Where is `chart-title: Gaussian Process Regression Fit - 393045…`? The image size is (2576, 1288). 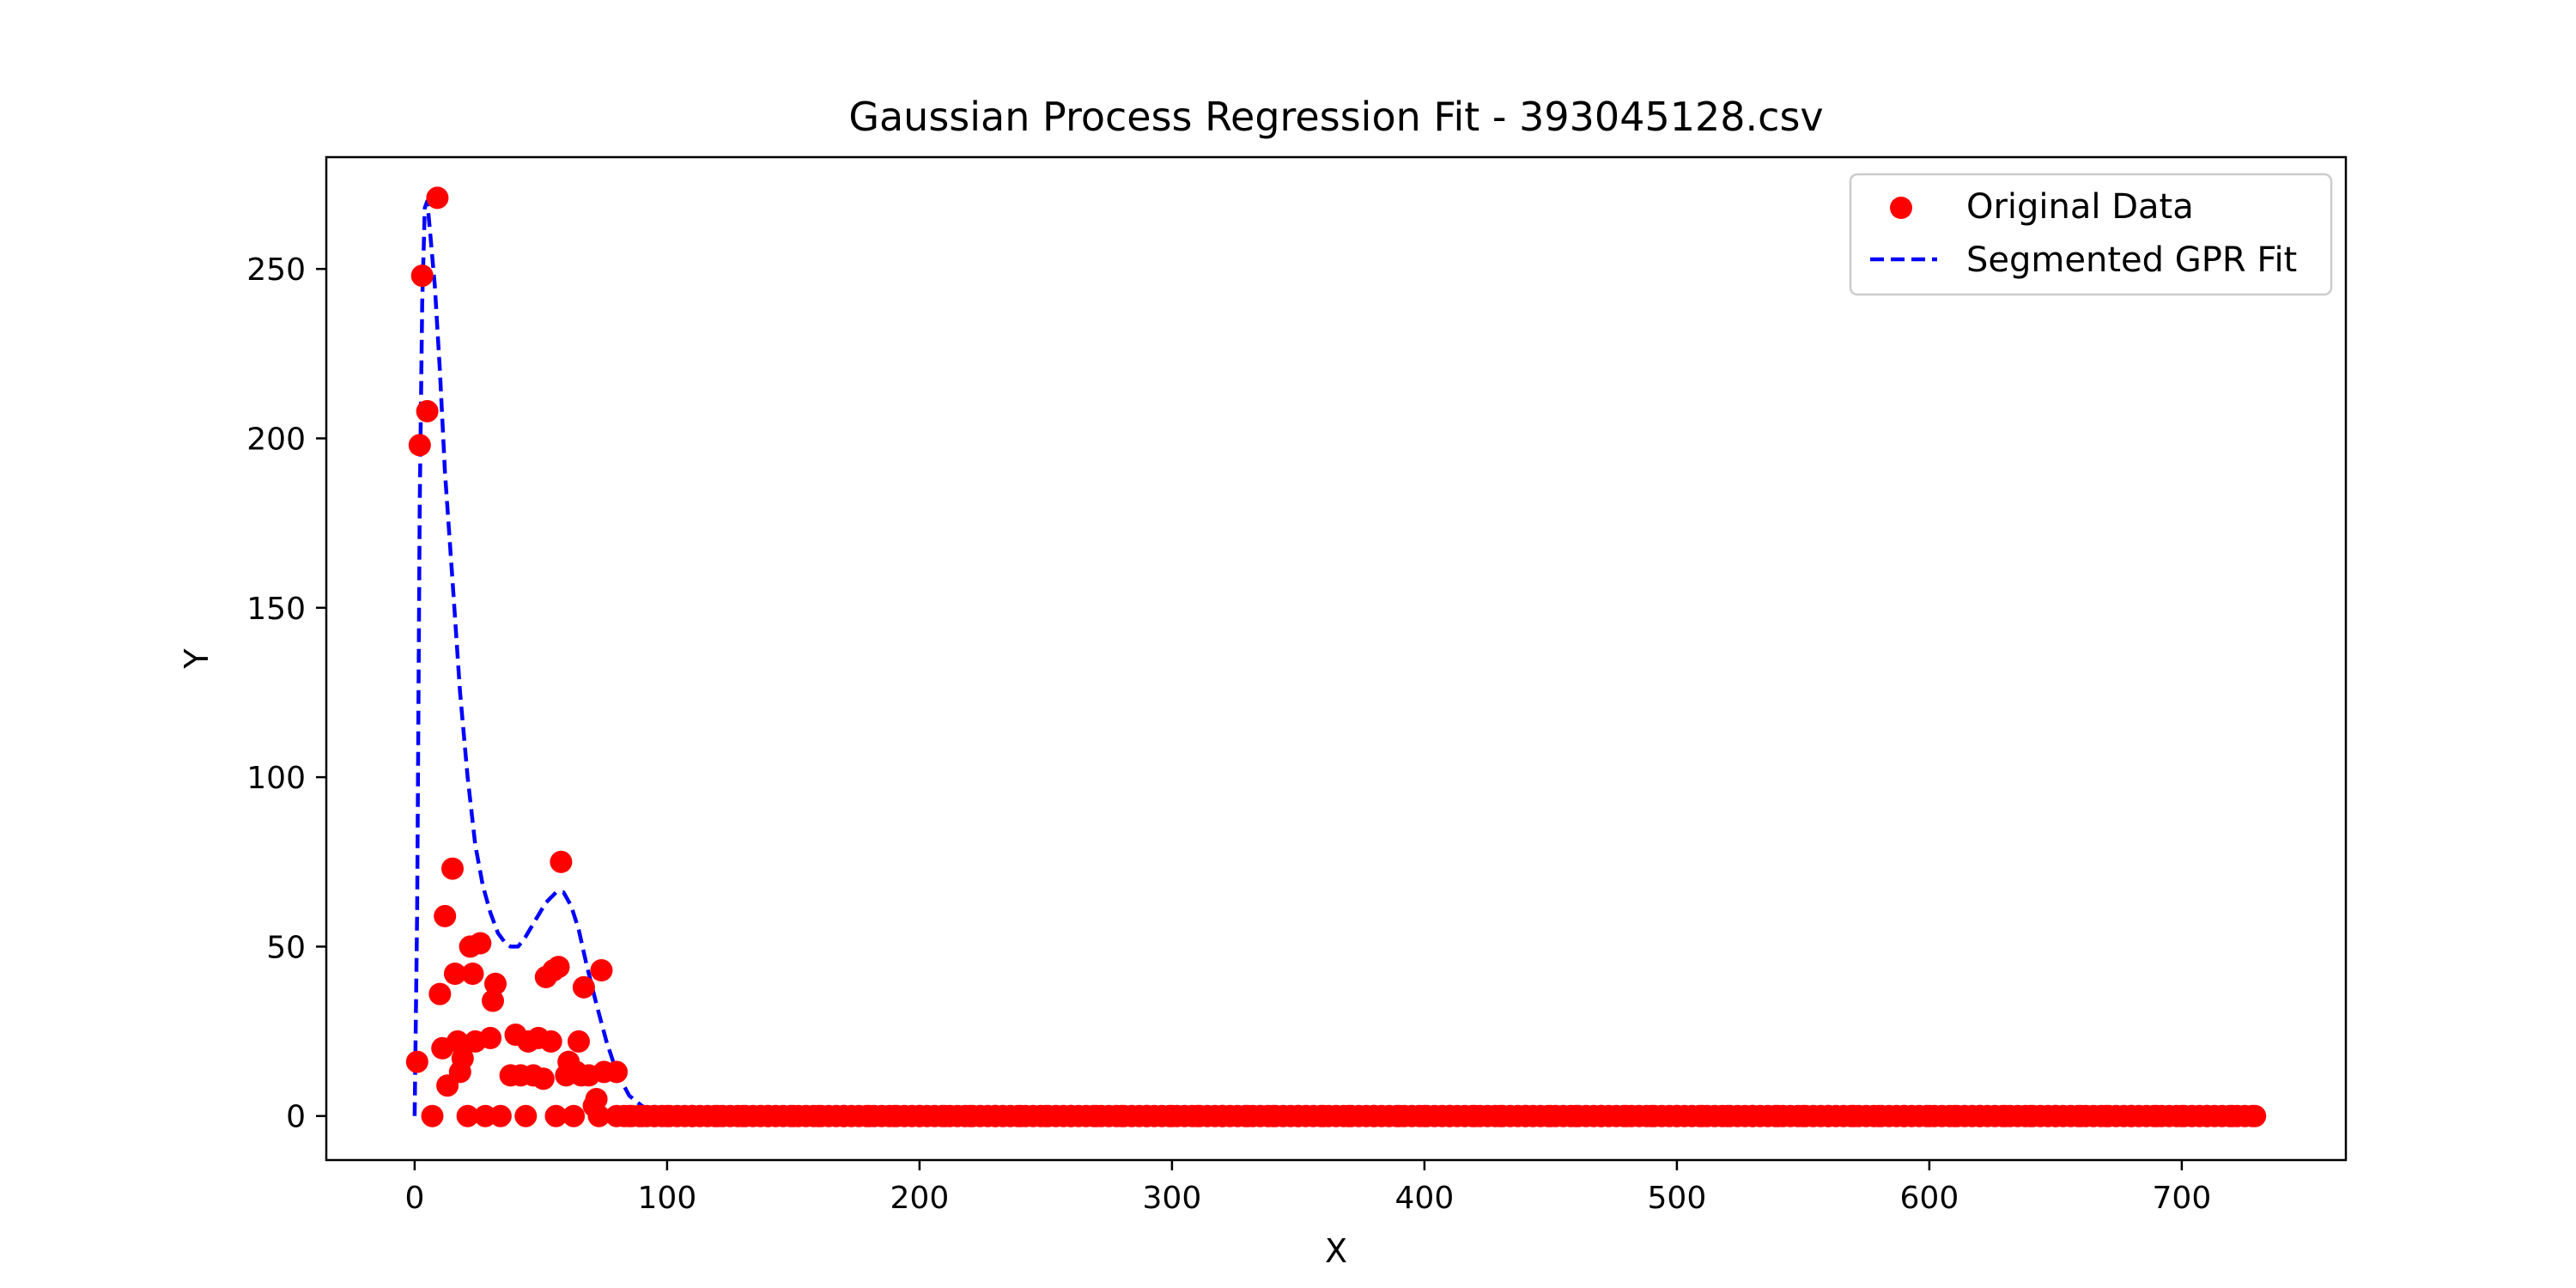
chart-title: Gaussian Process Regression Fit - 393045… is located at coordinates (1335, 117).